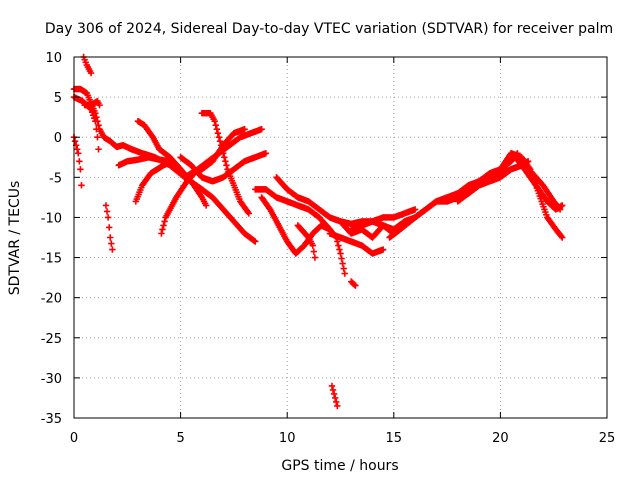  What do you see at coordinates (51, 419) in the screenshot?
I see `y-tick-label: -35` at bounding box center [51, 419].